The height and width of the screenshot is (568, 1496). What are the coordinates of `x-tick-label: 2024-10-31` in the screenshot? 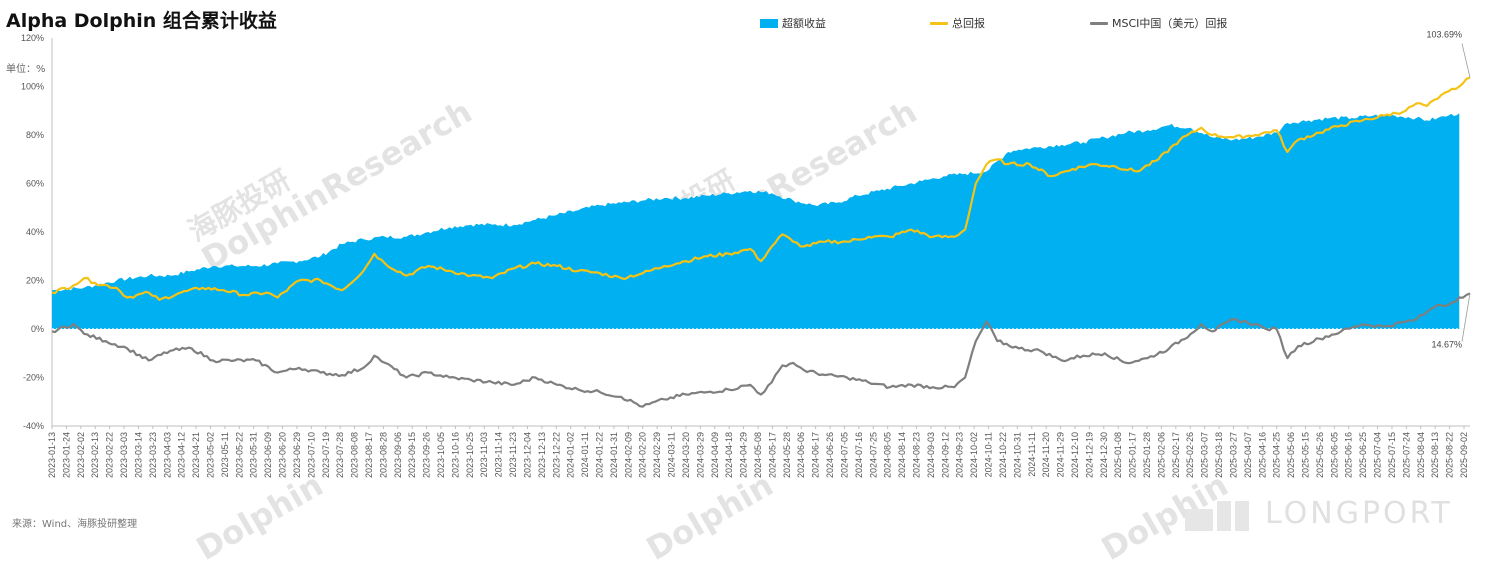 It's located at (1017, 455).